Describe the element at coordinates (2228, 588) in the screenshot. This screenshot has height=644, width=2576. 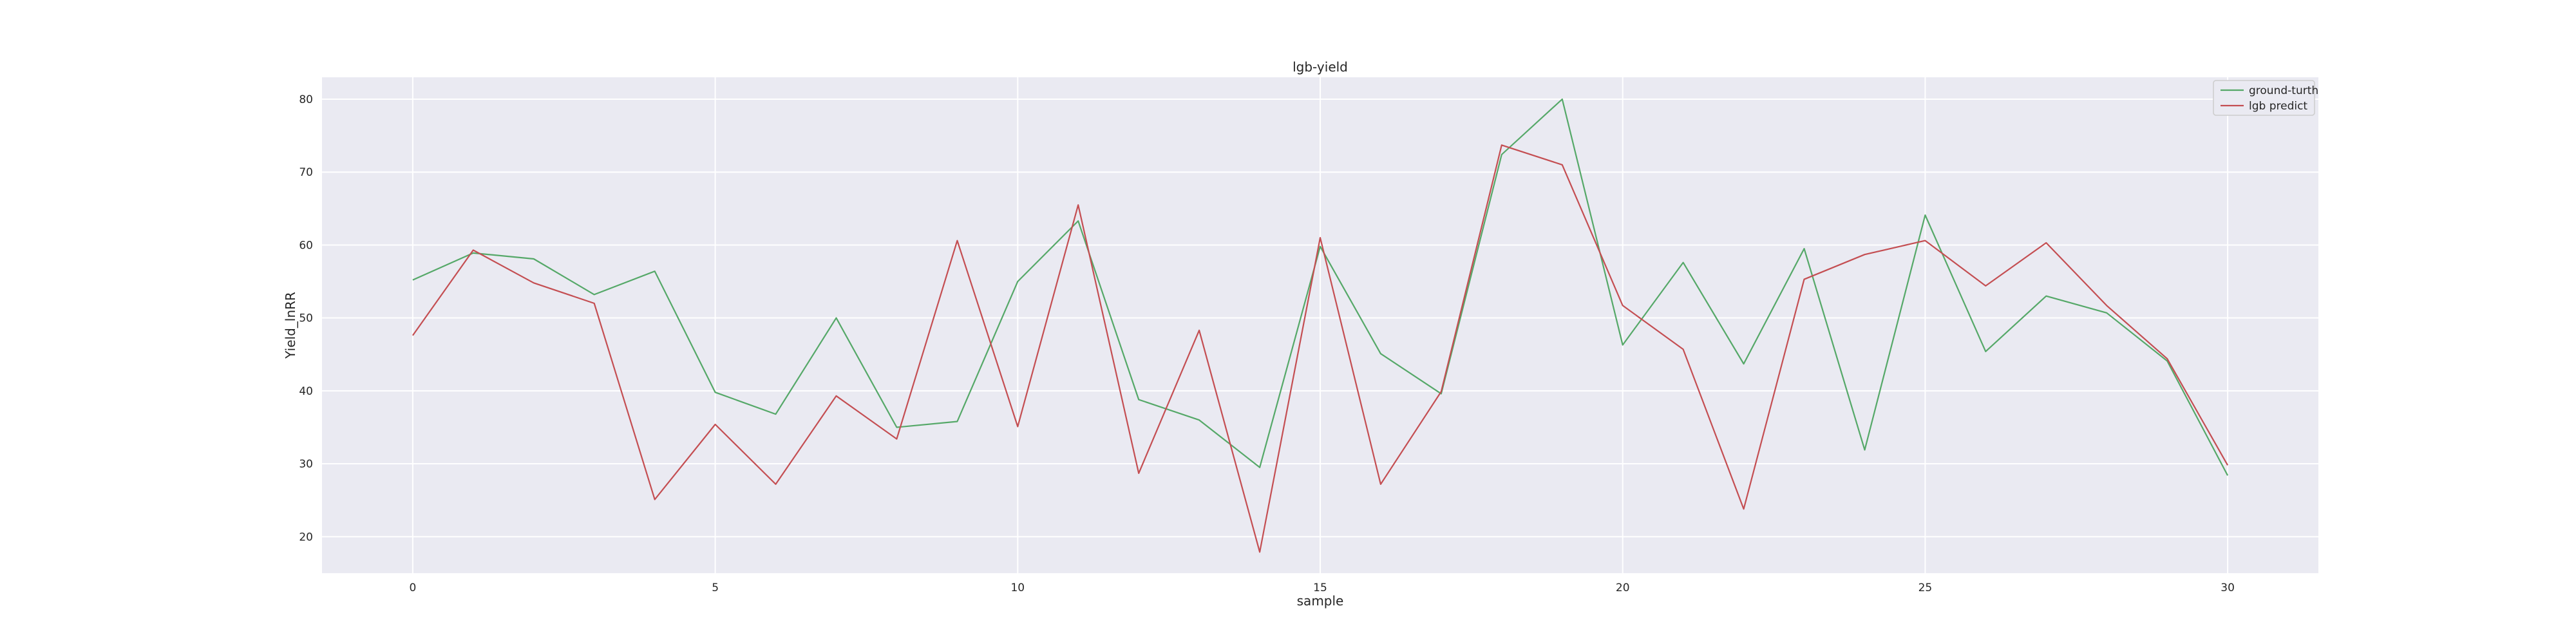
I see `x-tick-label: 30` at that location.